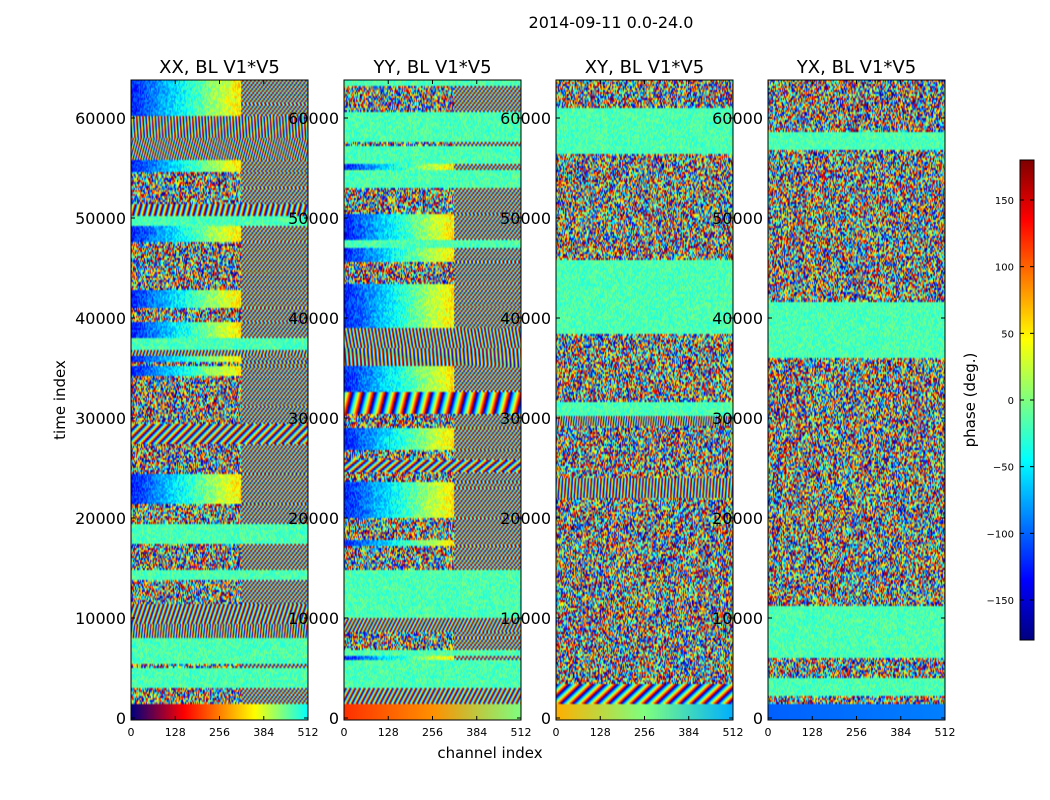 The image size is (1050, 800). I want to click on heatmap-image-xy, so click(644, 400).